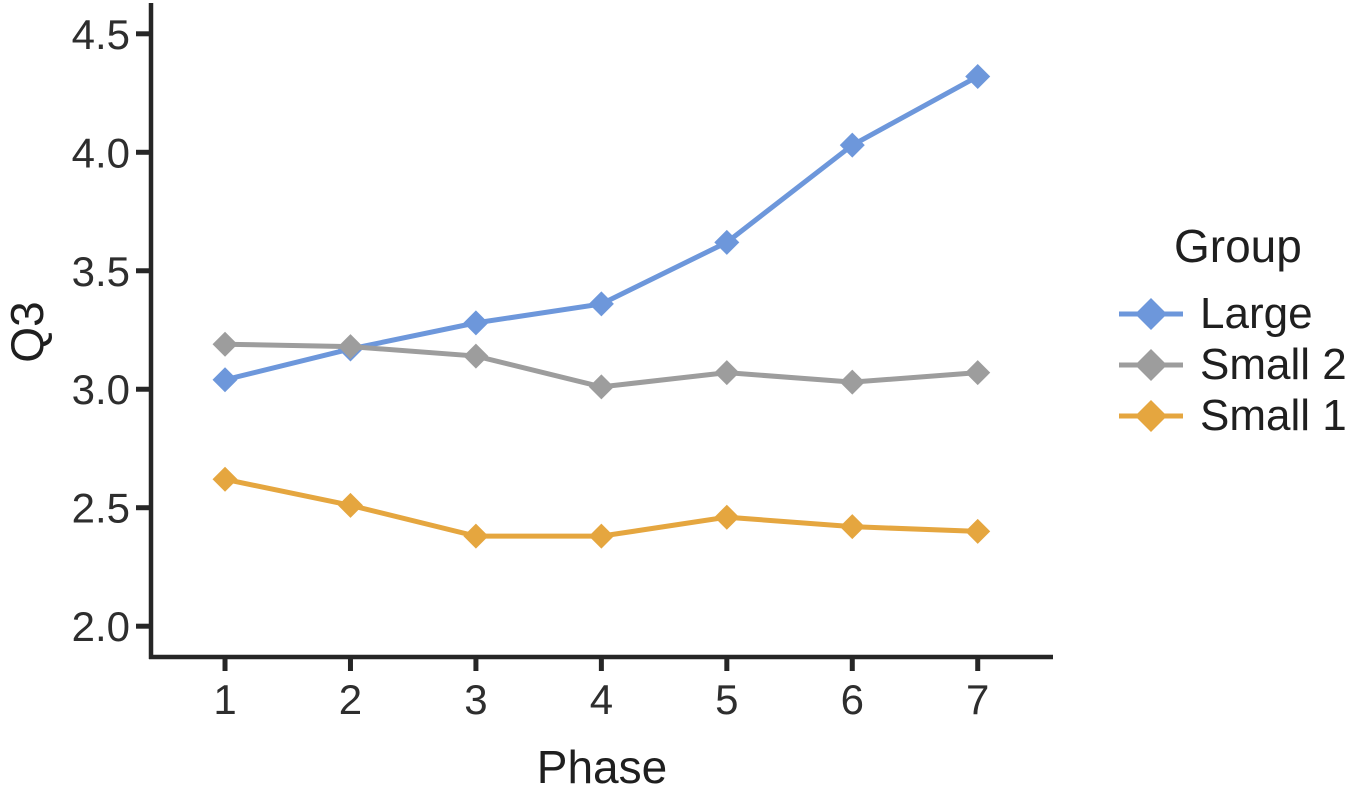  I want to click on legend-key-small-1-icon, so click(1151, 415).